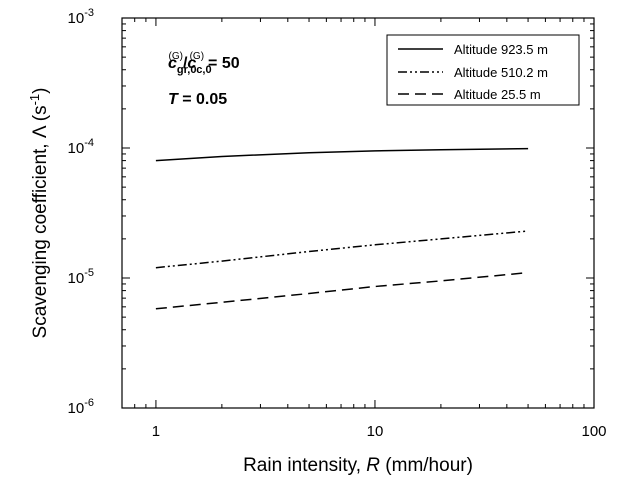 The width and height of the screenshot is (623, 481). What do you see at coordinates (81, 277) in the screenshot?
I see `y-tick-label: 10⁻⁵` at bounding box center [81, 277].